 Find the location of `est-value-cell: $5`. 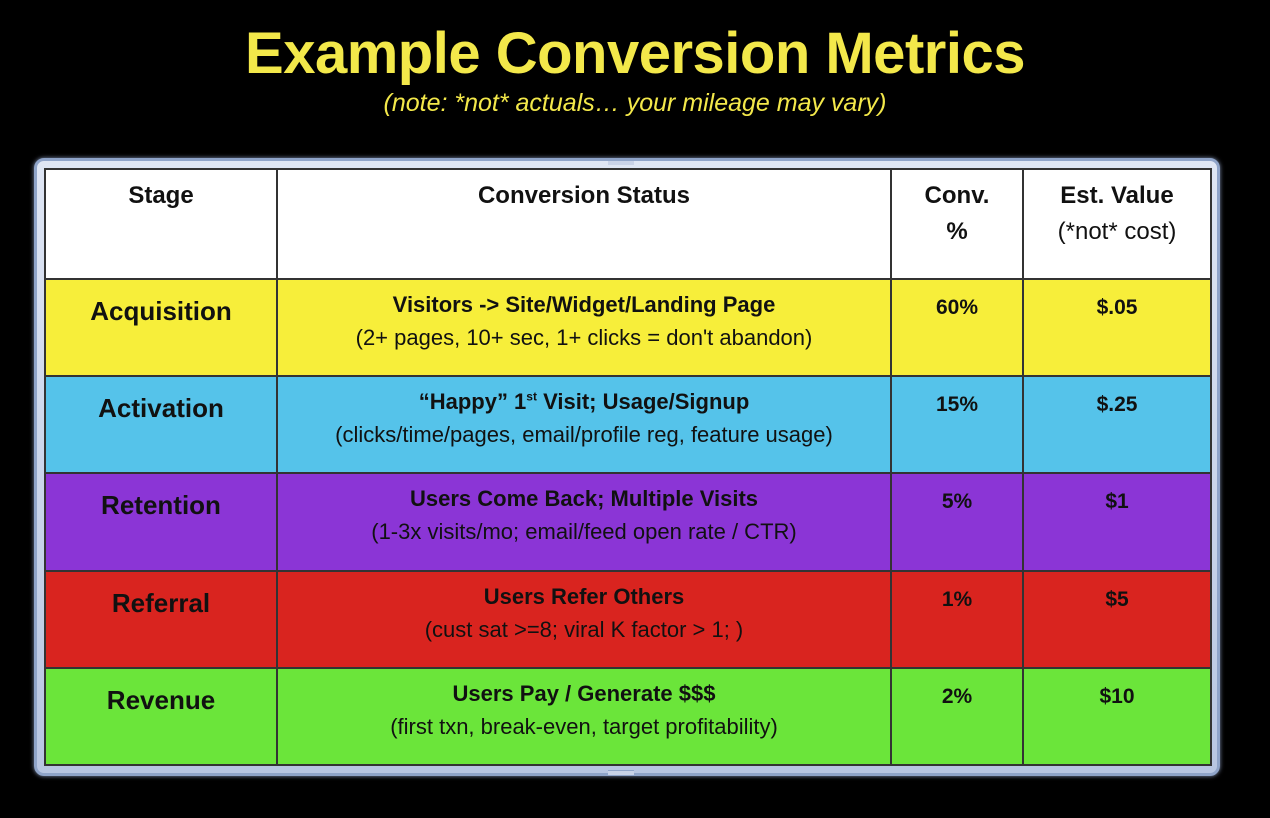

est-value-cell: $5 is located at coordinates (1117, 619).